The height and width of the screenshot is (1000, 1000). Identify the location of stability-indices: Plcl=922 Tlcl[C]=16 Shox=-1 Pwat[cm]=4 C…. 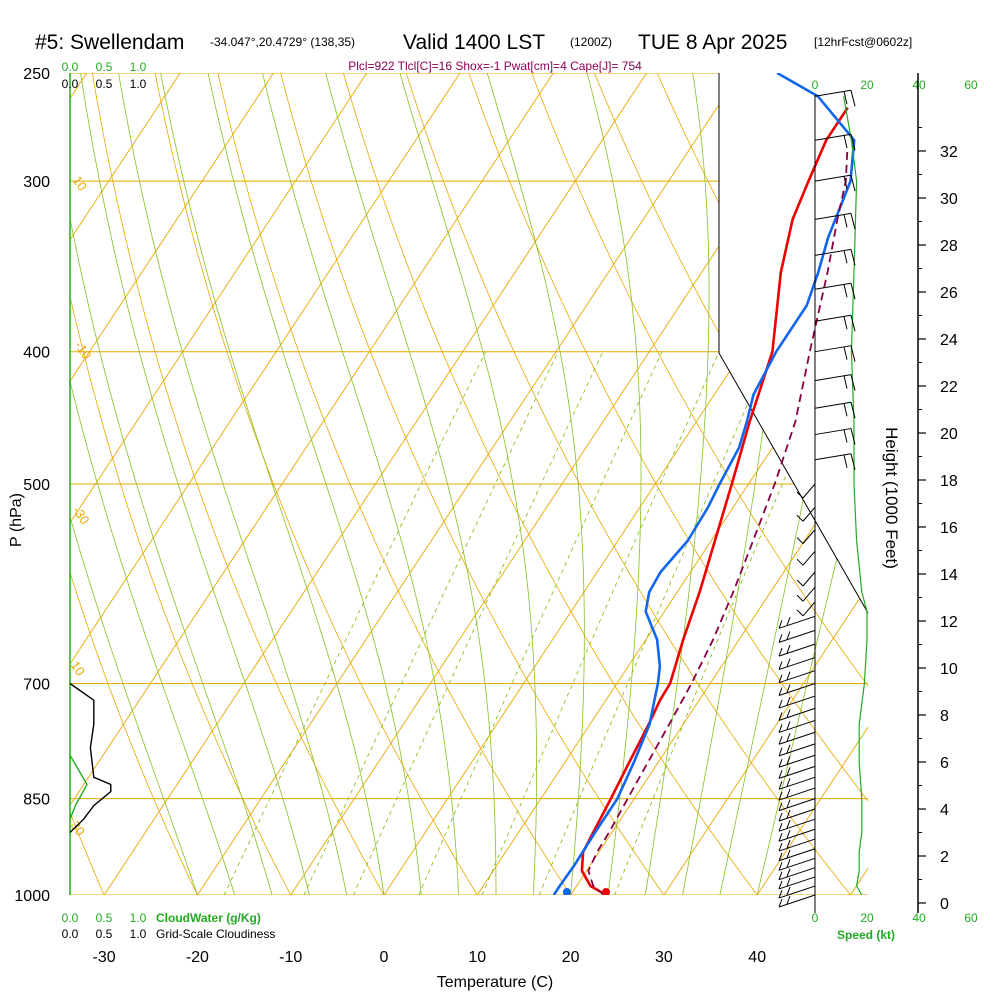
(495, 66).